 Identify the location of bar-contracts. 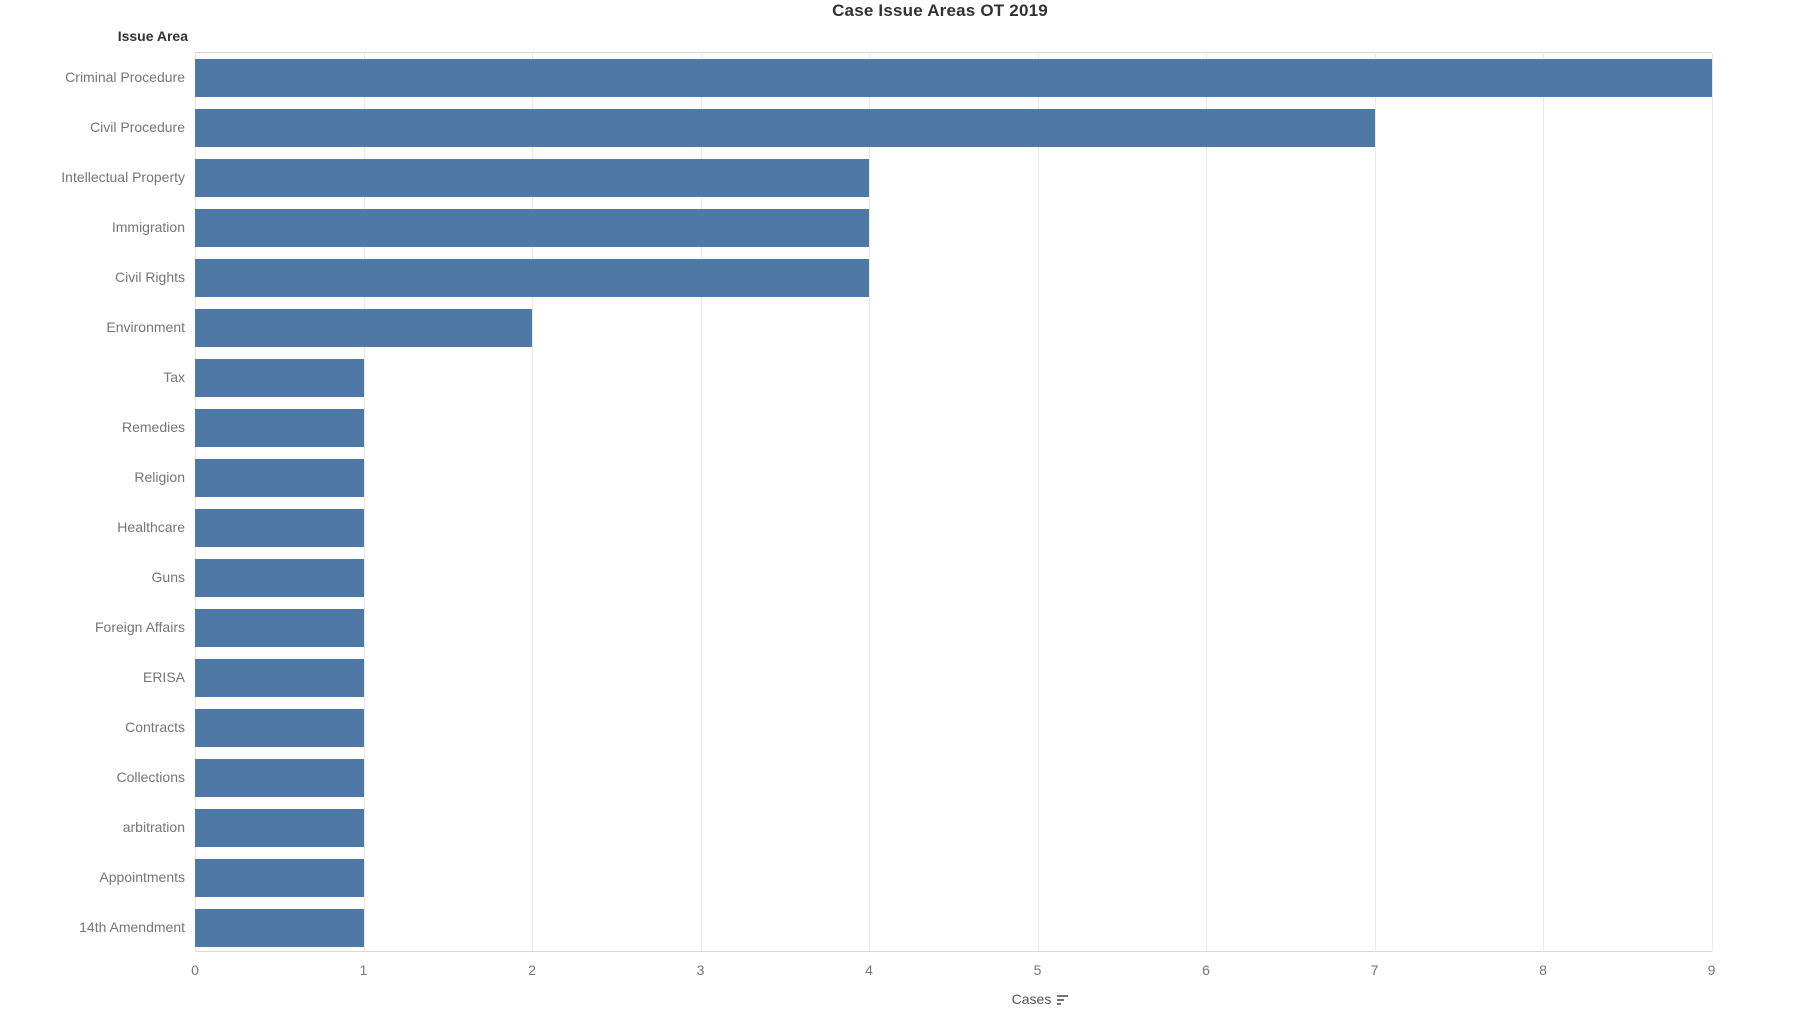
(279, 728).